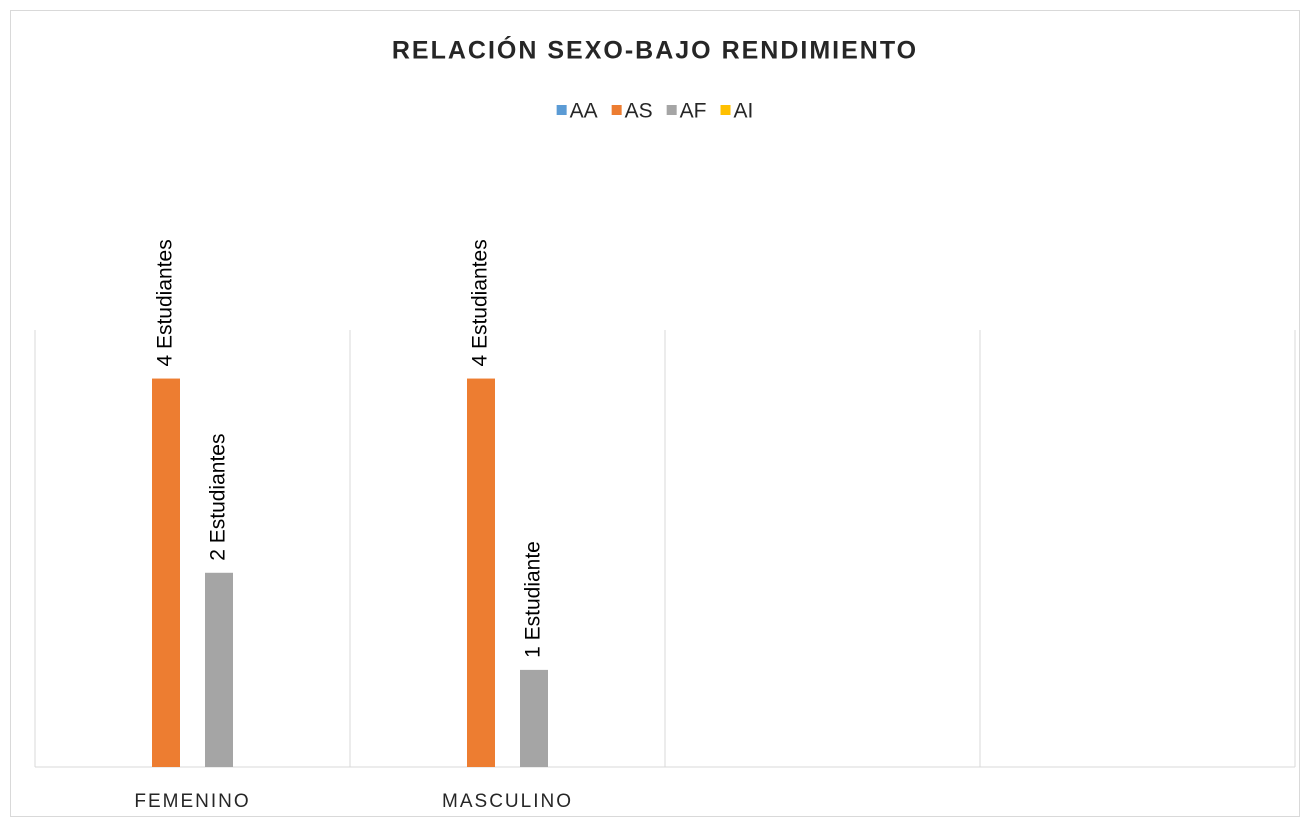 This screenshot has width=1310, height=827. Describe the element at coordinates (584, 111) in the screenshot. I see `legend-label: AA` at that location.